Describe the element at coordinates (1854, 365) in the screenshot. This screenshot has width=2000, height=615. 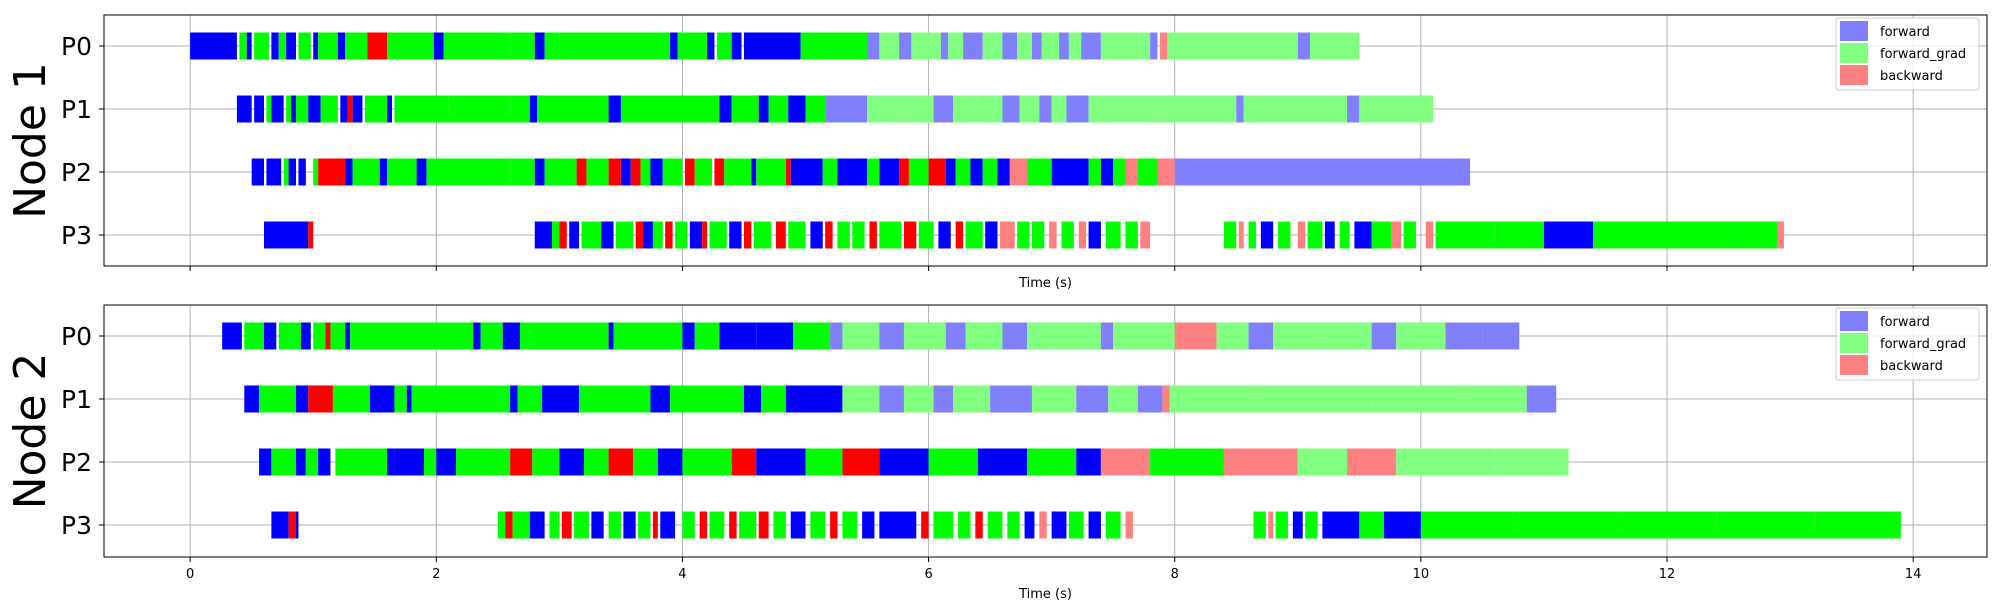
I see `legend-swatch-backward` at that location.